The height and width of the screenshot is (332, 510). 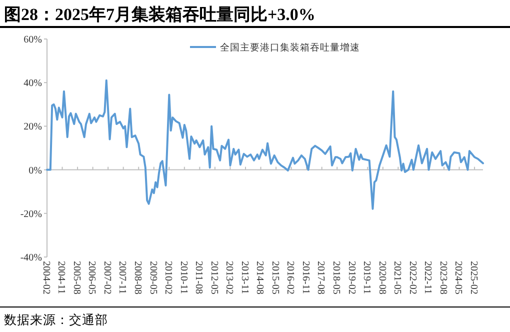 What do you see at coordinates (122, 277) in the screenshot?
I see `x-tick-label: 2007-11` at bounding box center [122, 277].